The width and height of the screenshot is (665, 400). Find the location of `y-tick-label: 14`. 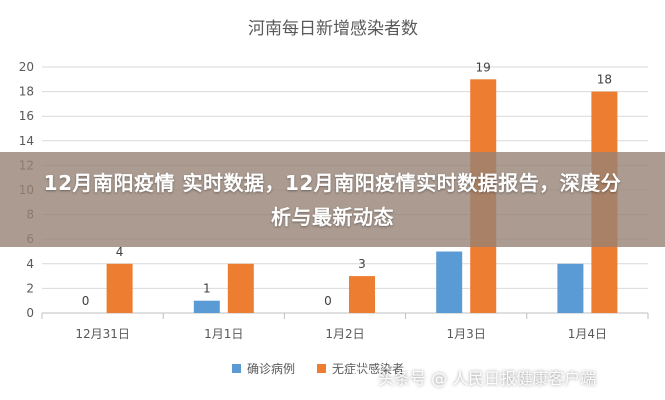

y-tick-label: 14 is located at coordinates (26, 141).